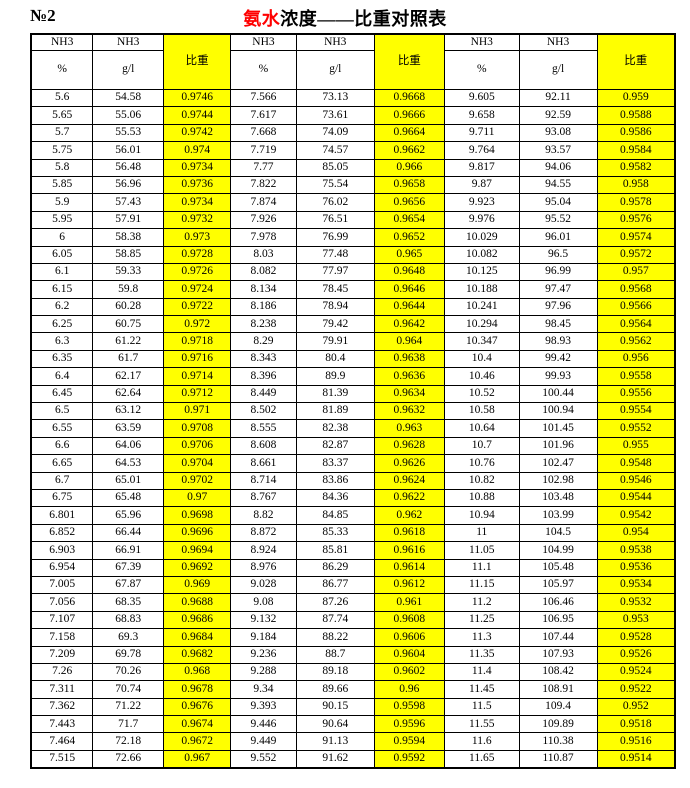  Describe the element at coordinates (636, 428) in the screenshot. I see `cell-specific-gravity: 0.9552` at that location.